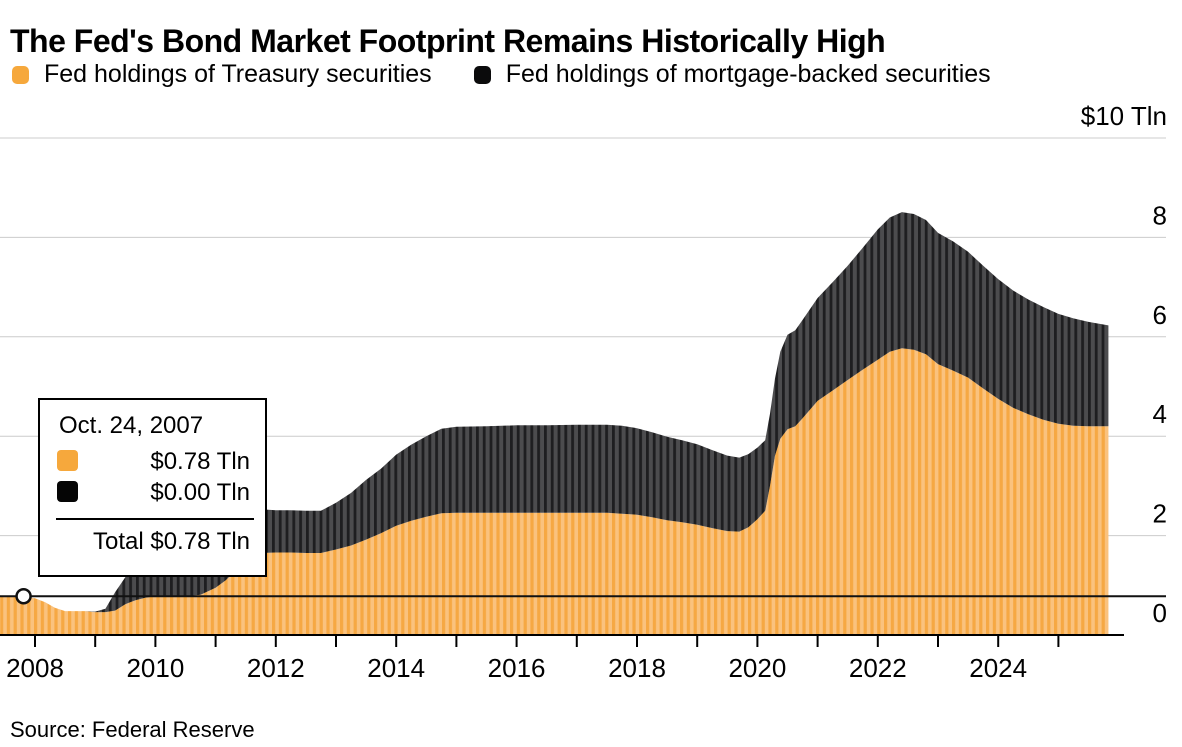  Describe the element at coordinates (131, 425) in the screenshot. I see `tooltip-date: Oct. 24, 2007` at that location.